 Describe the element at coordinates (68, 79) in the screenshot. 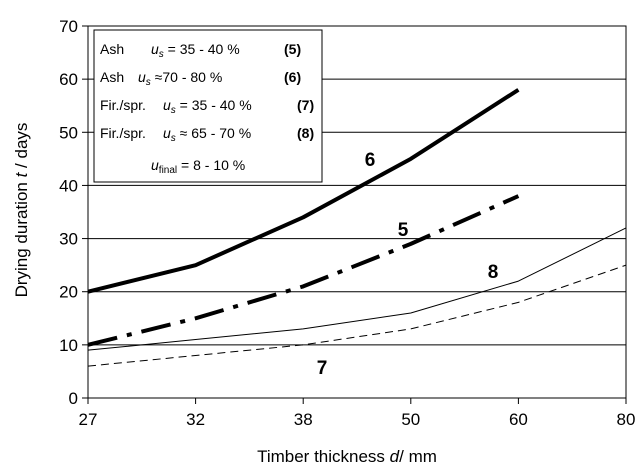

I see `y-tick-label: 60` at that location.